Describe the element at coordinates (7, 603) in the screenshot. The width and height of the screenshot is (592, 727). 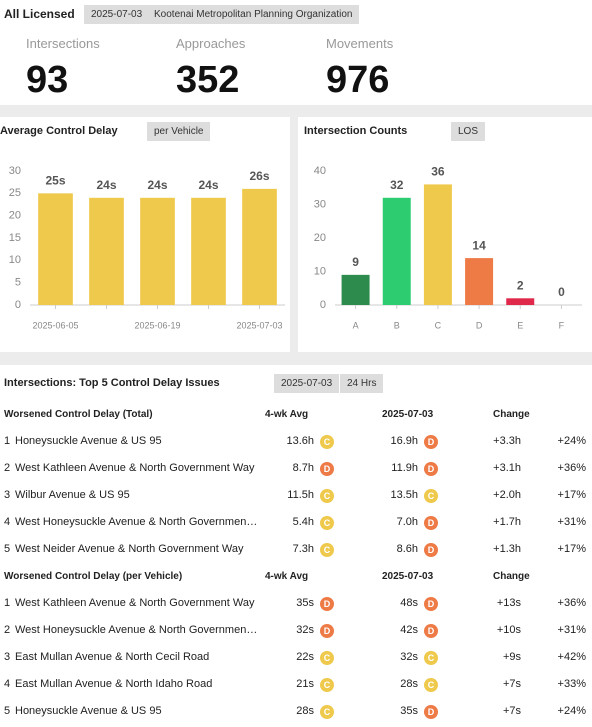
I see `rank: 1` at that location.